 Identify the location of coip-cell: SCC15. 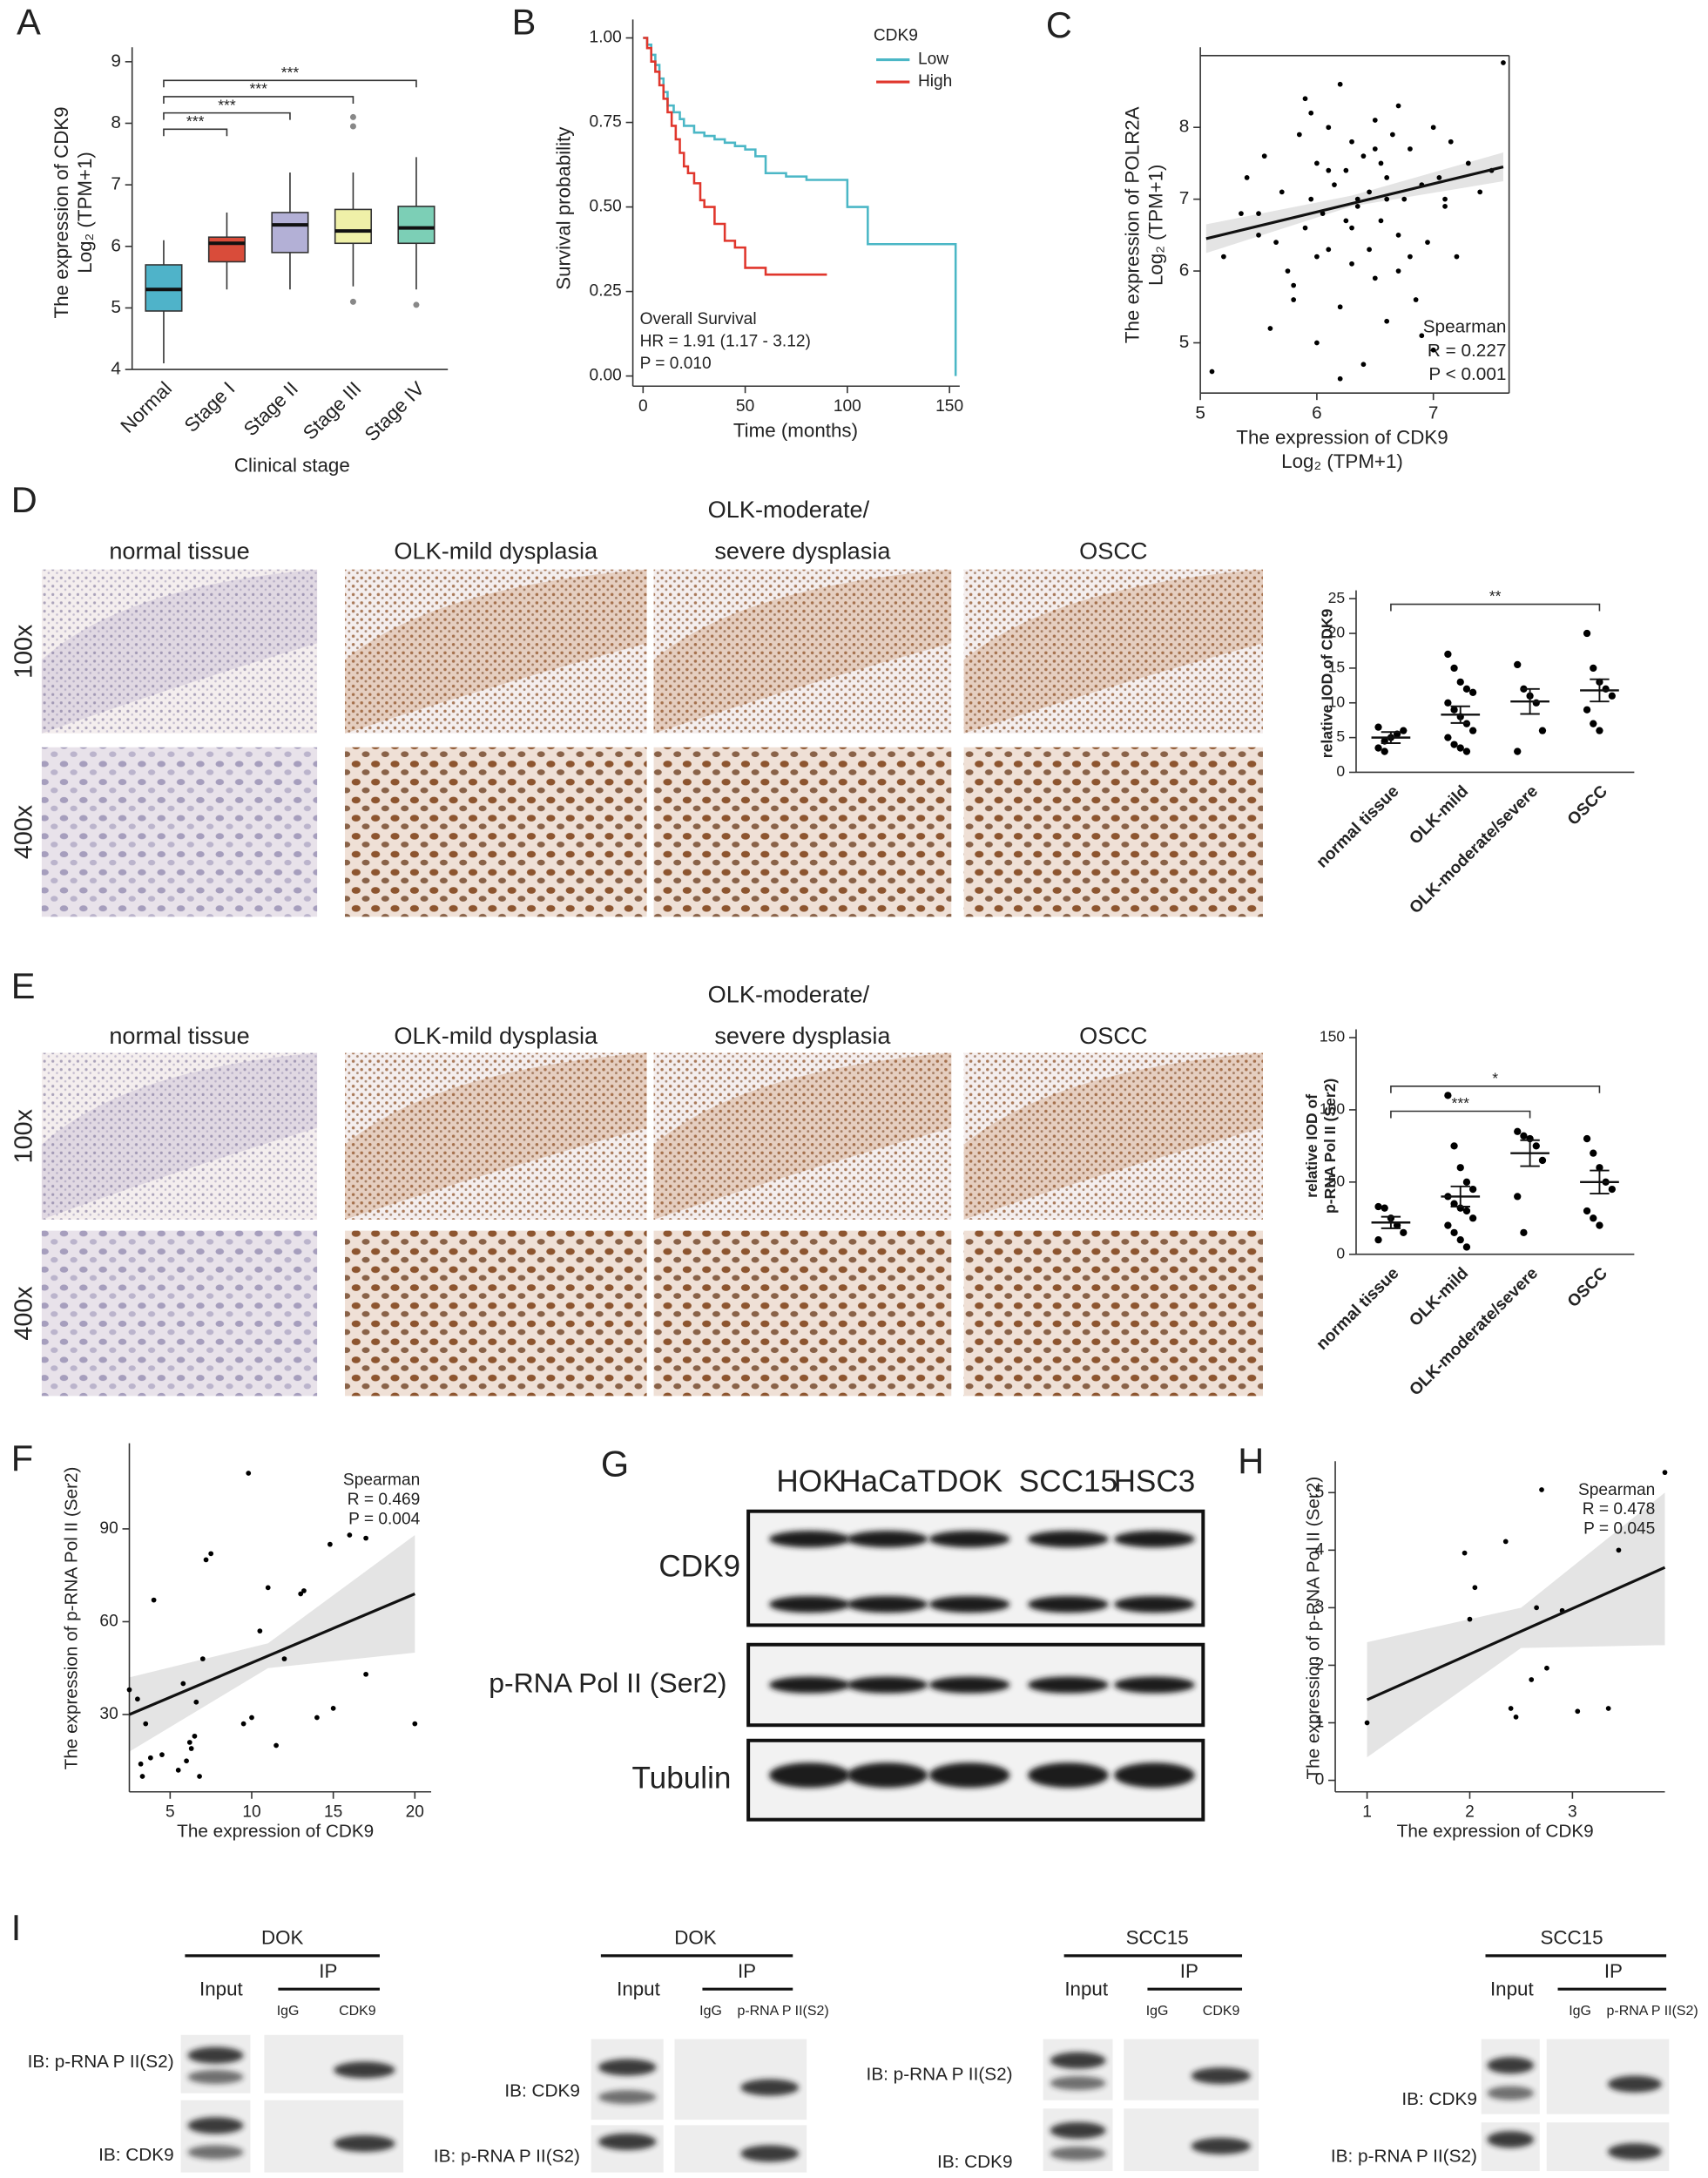
(1571, 1938).